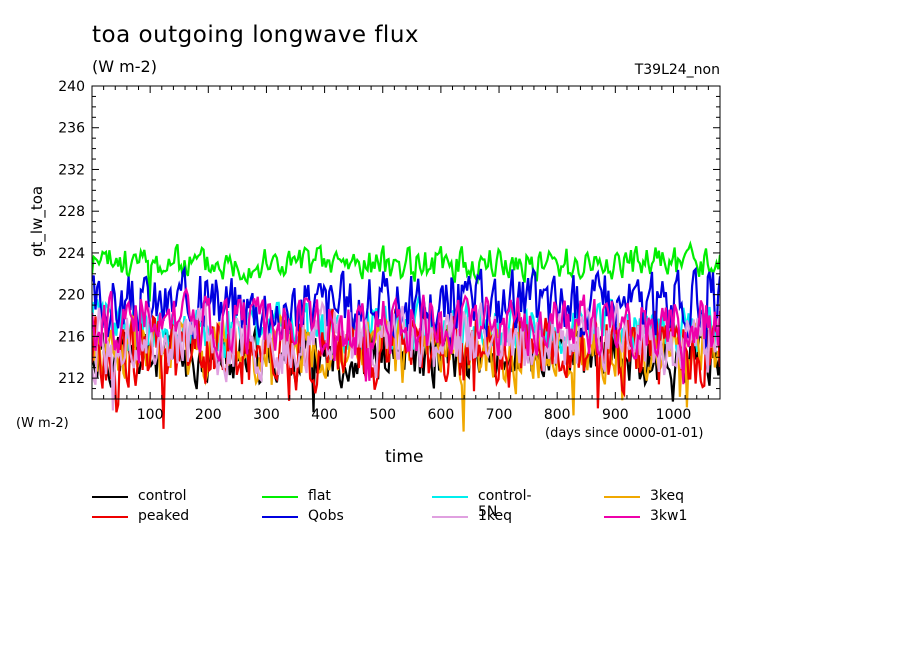 The image size is (904, 654). Describe the element at coordinates (441, 415) in the screenshot. I see `x-tick-label: 600` at that location.